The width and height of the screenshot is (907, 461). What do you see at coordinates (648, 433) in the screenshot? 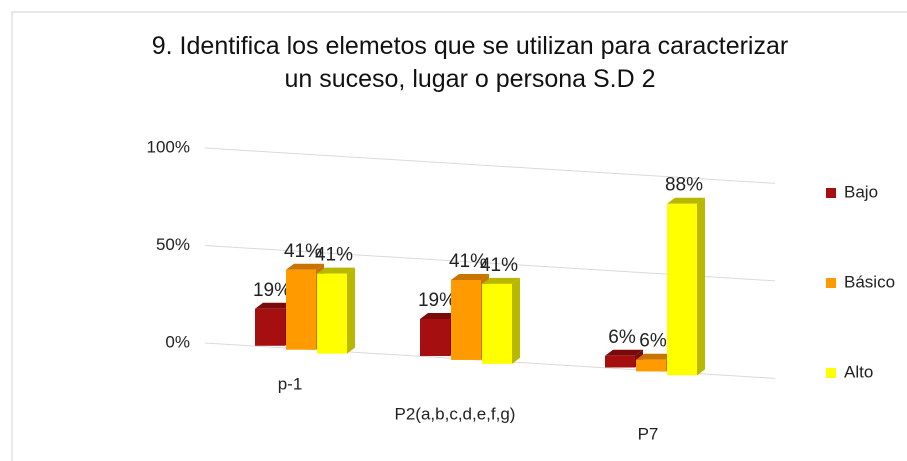
I see `x-tick-label: P7` at bounding box center [648, 433].